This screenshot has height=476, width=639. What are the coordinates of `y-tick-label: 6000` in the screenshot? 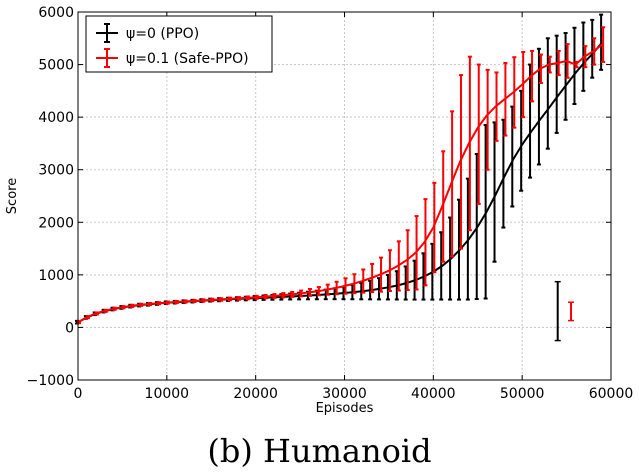 It's located at (56, 13).